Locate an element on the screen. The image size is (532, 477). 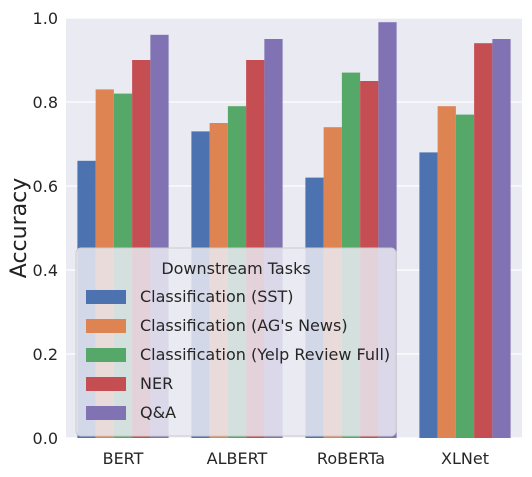
x-tick-label: ALBERT is located at coordinates (237, 458).